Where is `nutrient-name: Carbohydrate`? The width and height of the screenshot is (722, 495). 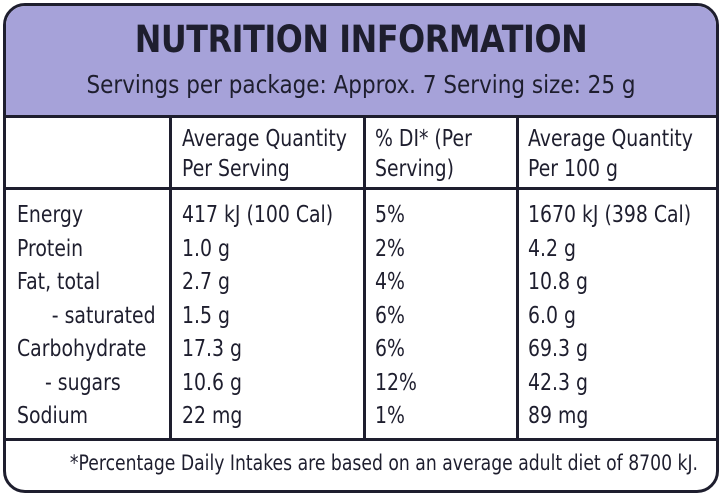
nutrient-name: Carbohydrate is located at coordinates (82, 349).